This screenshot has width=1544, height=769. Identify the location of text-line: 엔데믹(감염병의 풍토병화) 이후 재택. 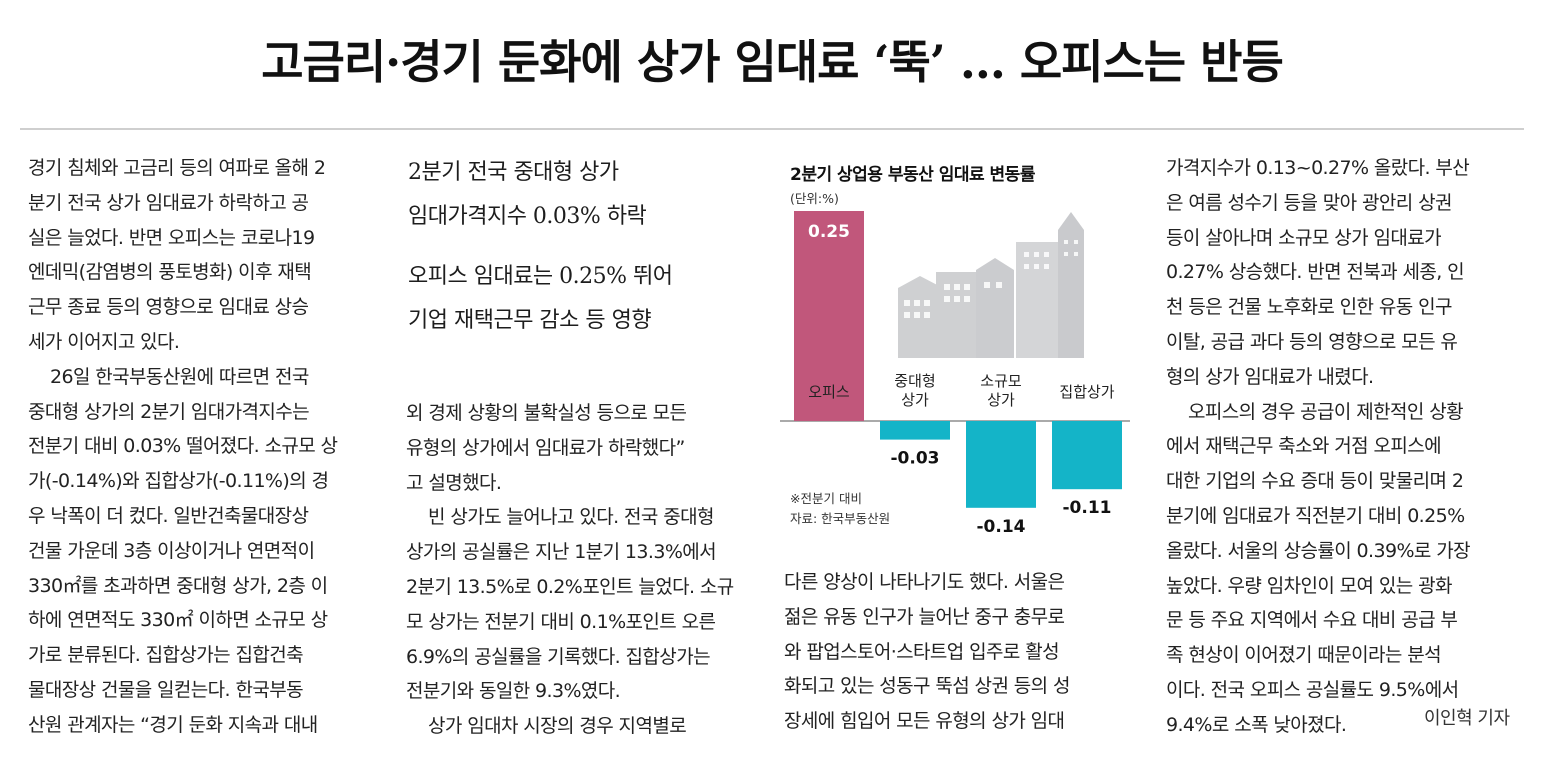
(170, 272).